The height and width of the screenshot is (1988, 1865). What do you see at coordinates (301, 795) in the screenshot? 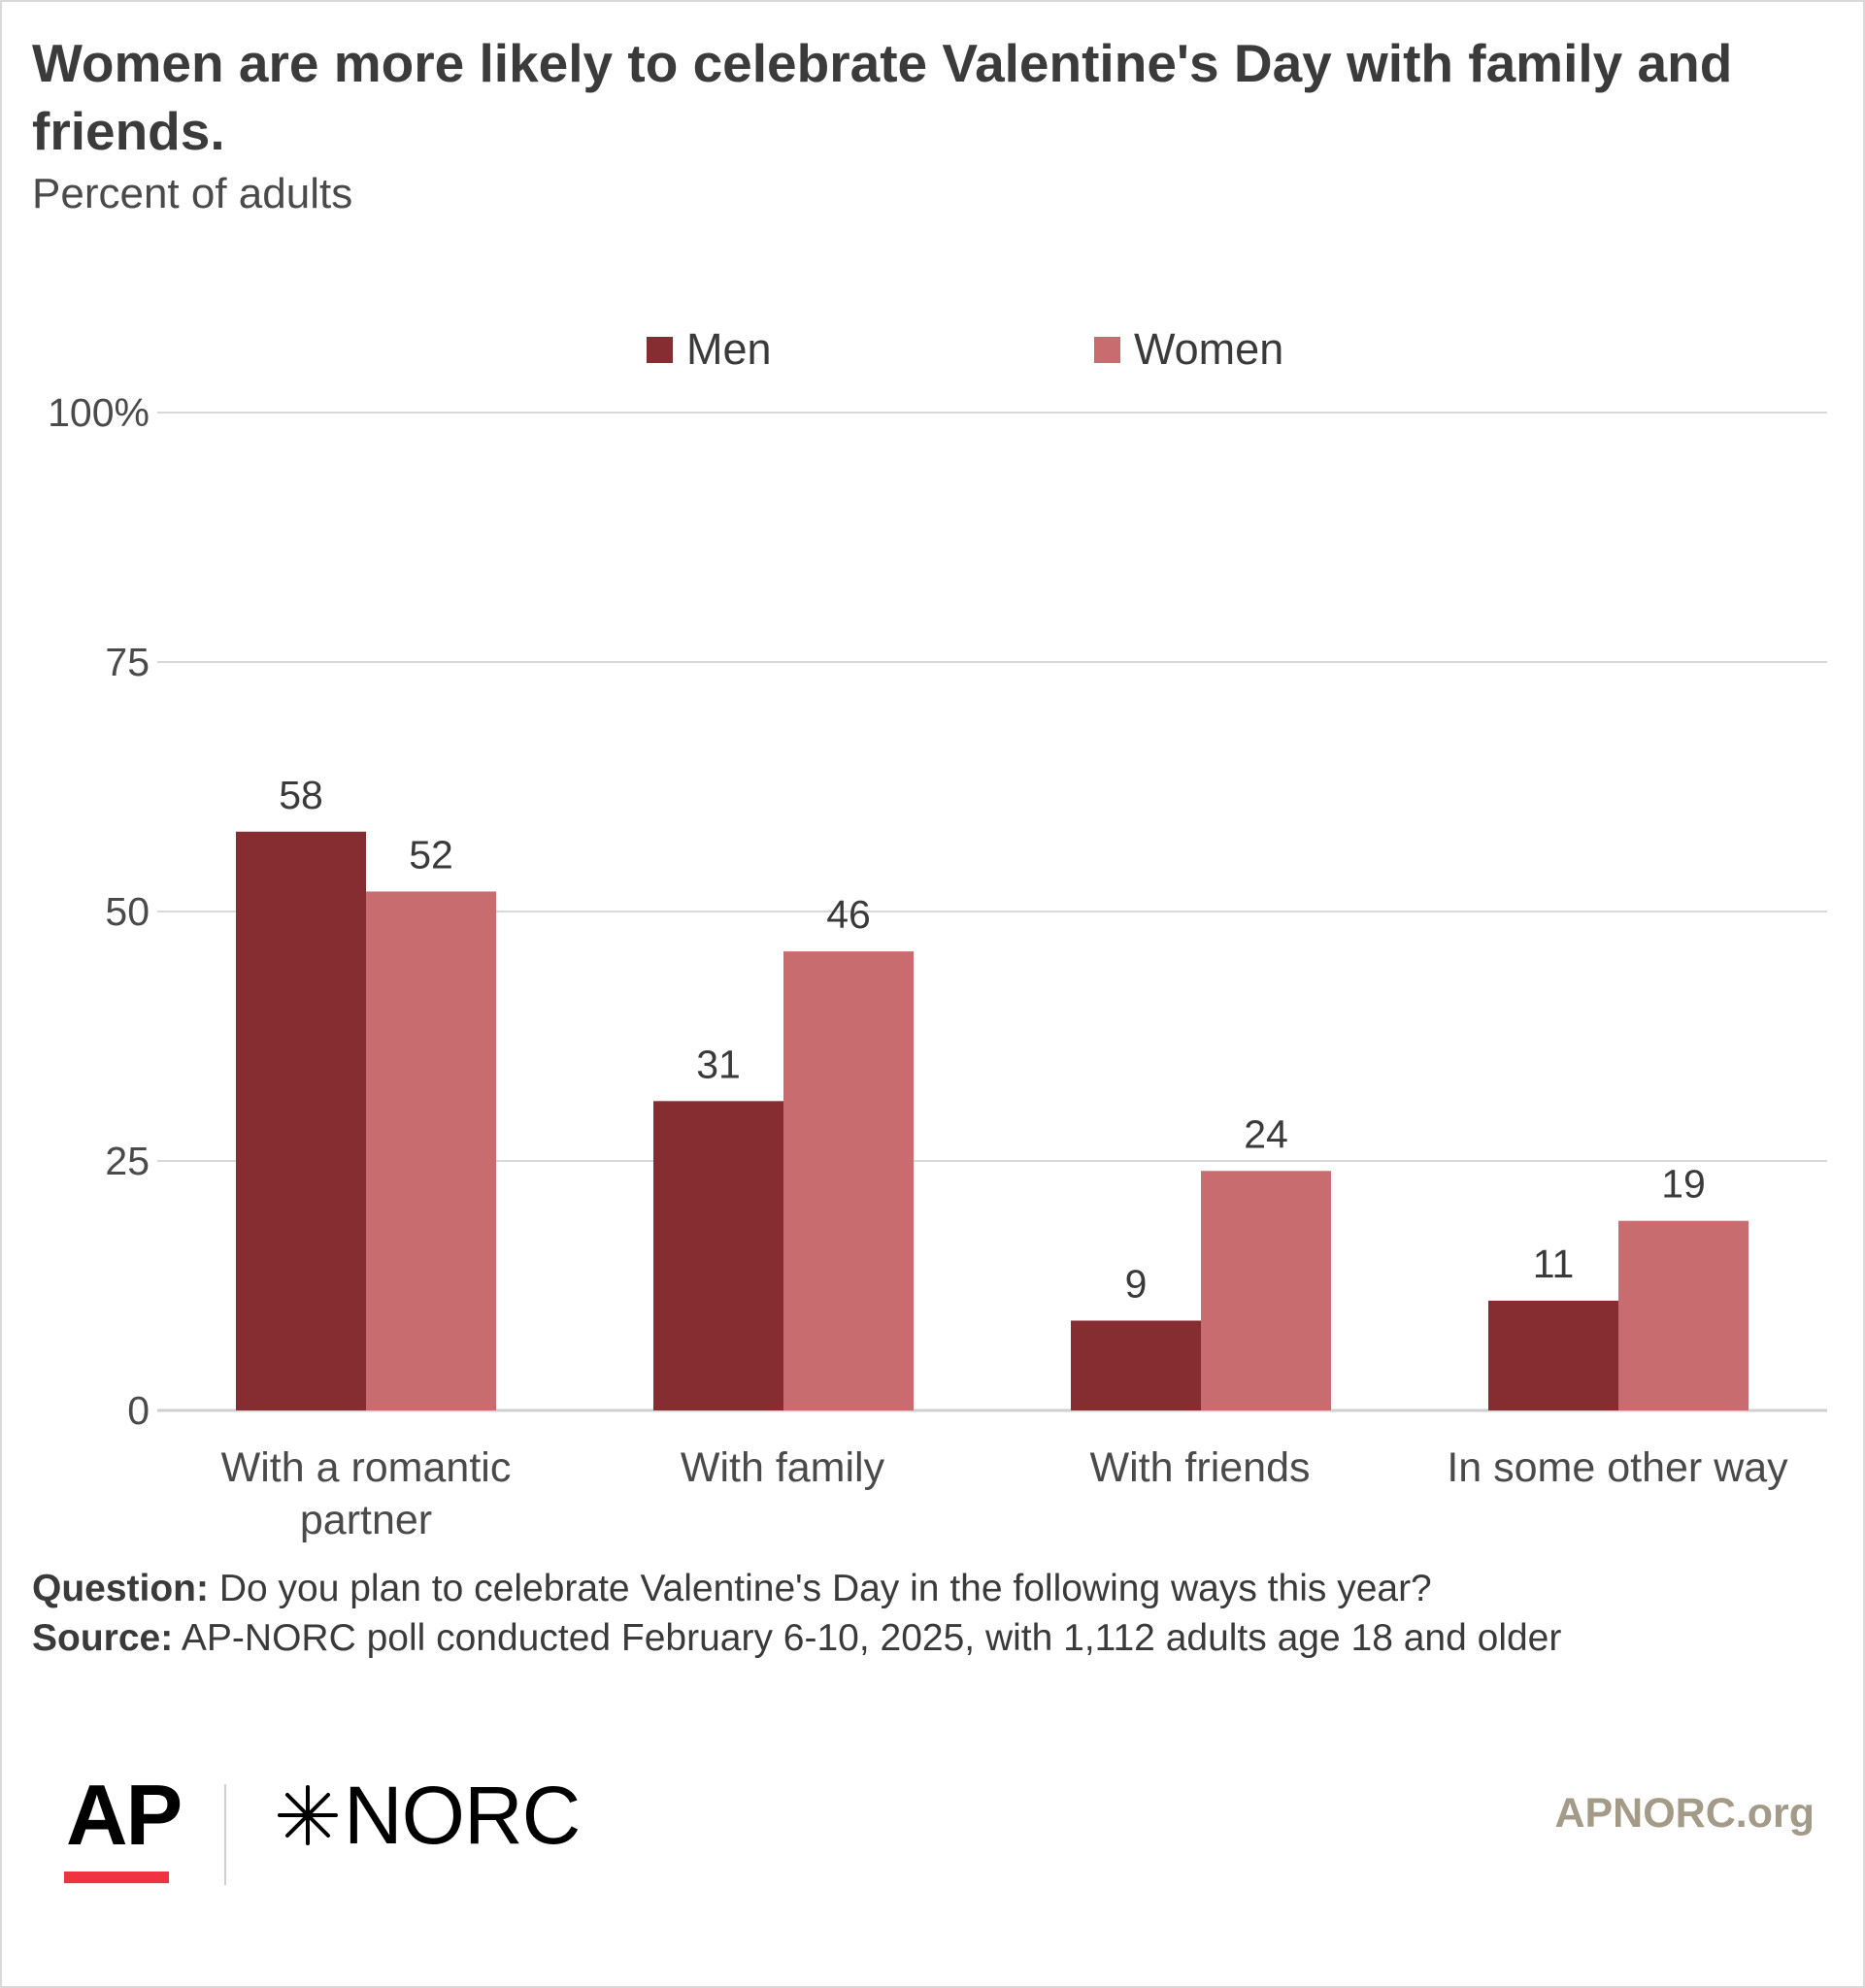
I see `data-label-men-0: 58` at bounding box center [301, 795].